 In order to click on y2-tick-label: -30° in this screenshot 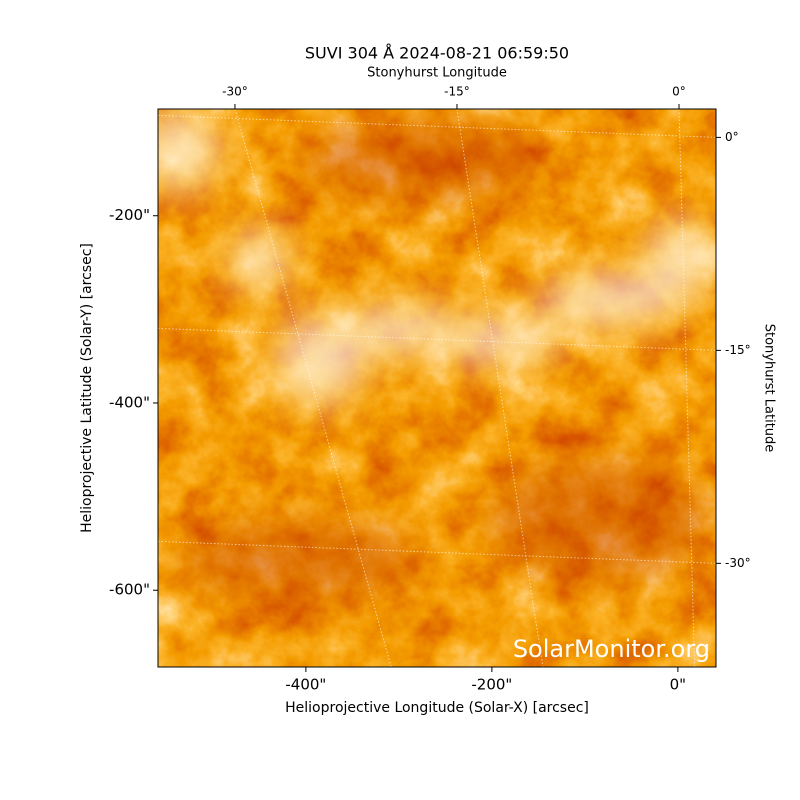, I will do `click(738, 563)`.